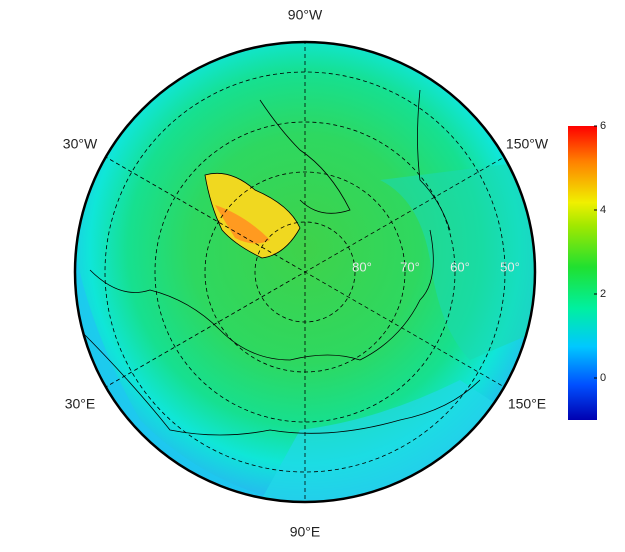 The image size is (625, 552). Describe the element at coordinates (80, 144) in the screenshot. I see `longitude-label: 30°W` at that location.